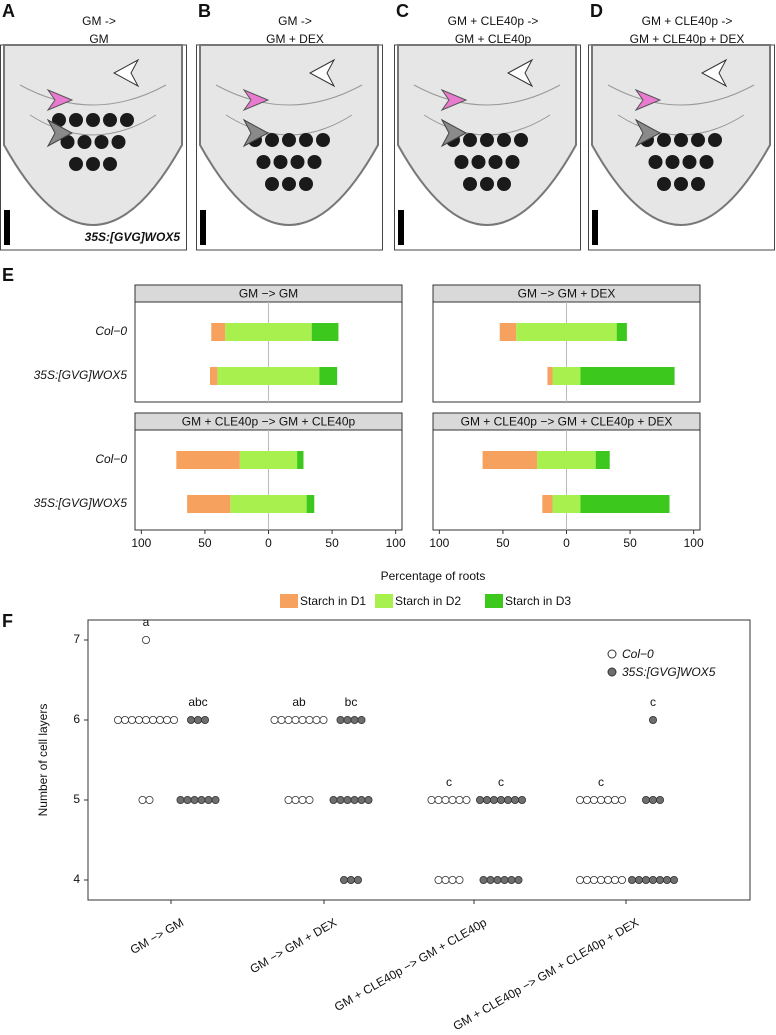 The width and height of the screenshot is (776, 1035). I want to click on significance-letter: abc, so click(197, 702).